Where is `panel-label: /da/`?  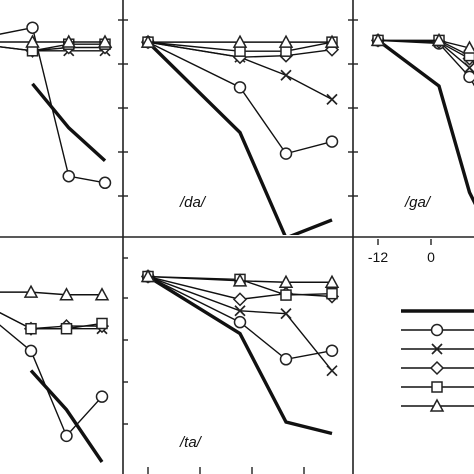
panel-label: /da/ is located at coordinates (193, 202).